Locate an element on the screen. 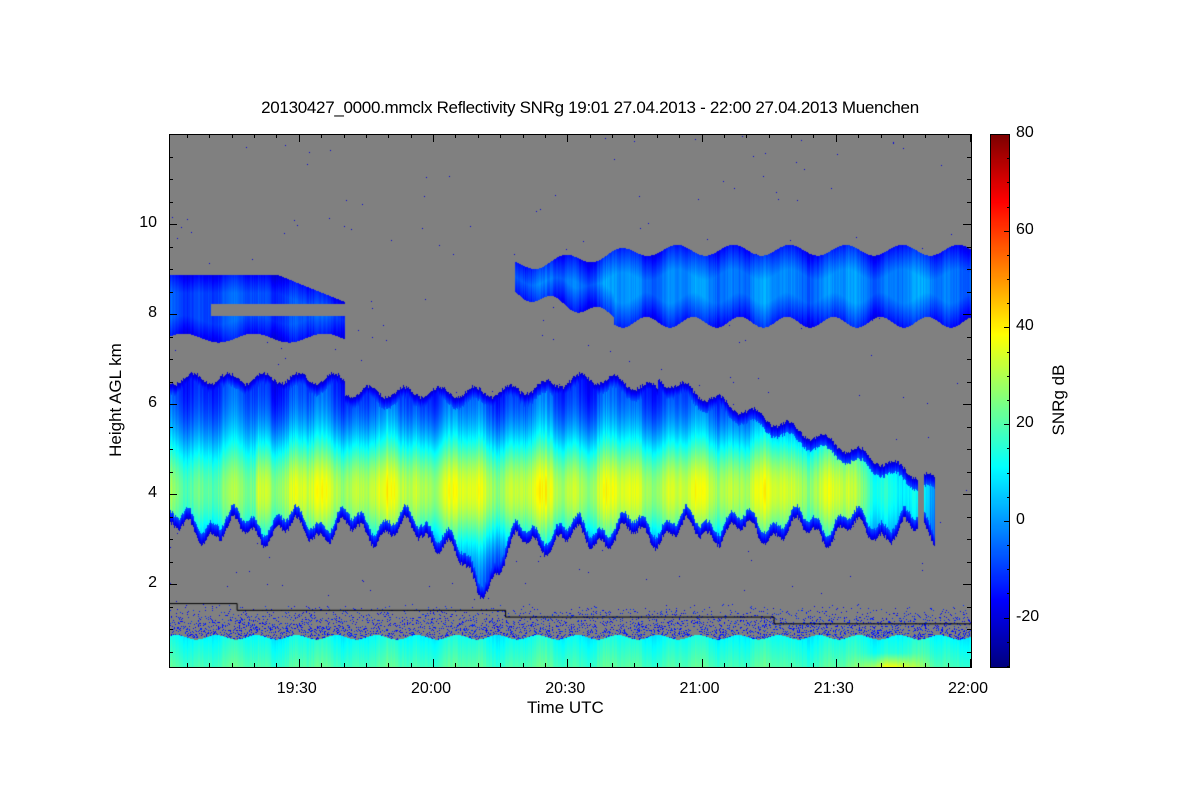  colorbar-tick-label: 60 is located at coordinates (1025, 229).